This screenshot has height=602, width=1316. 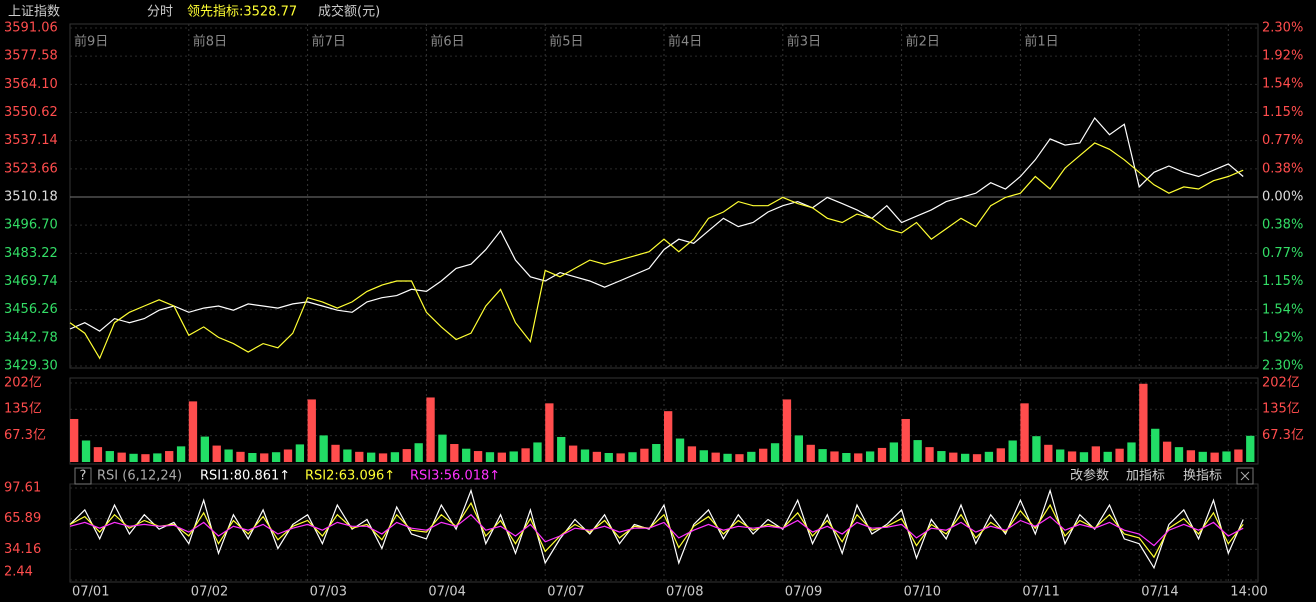 What do you see at coordinates (25, 435) in the screenshot?
I see `y-tick-label: 67.3亿` at bounding box center [25, 435].